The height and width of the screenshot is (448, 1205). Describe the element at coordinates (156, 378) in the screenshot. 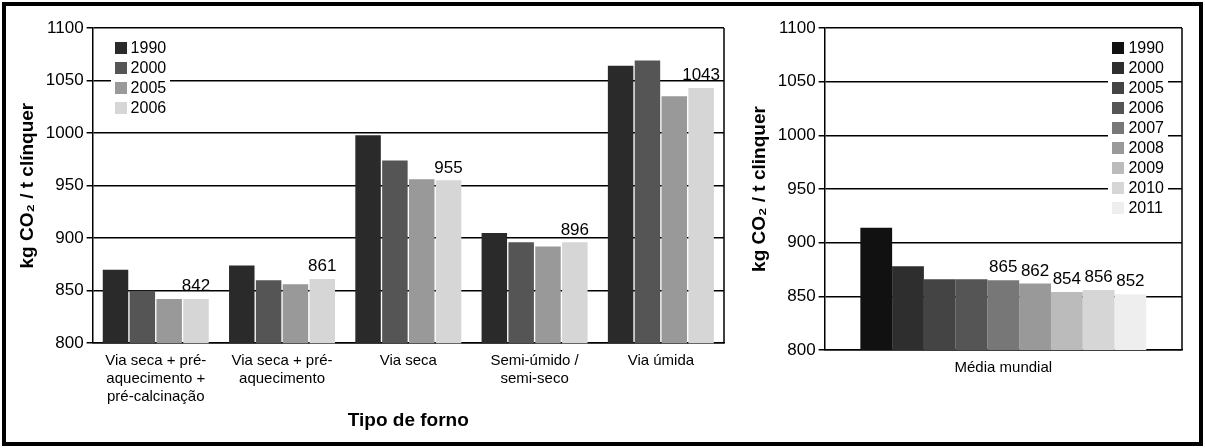

I see `x-tick-label: Via seca + pré-aquecimento + pré-calcinação` at that location.